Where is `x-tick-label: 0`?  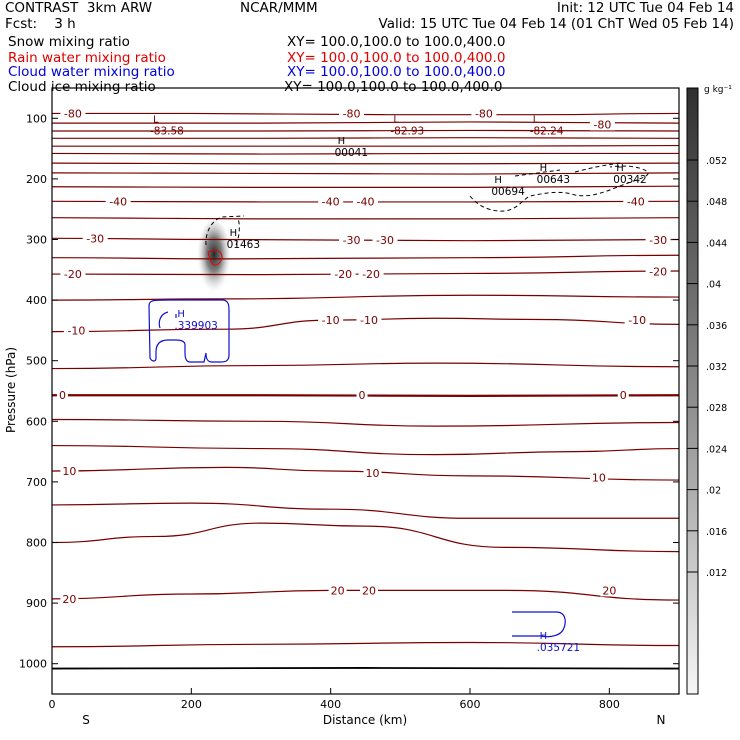
x-tick-label: 0 is located at coordinates (52, 704).